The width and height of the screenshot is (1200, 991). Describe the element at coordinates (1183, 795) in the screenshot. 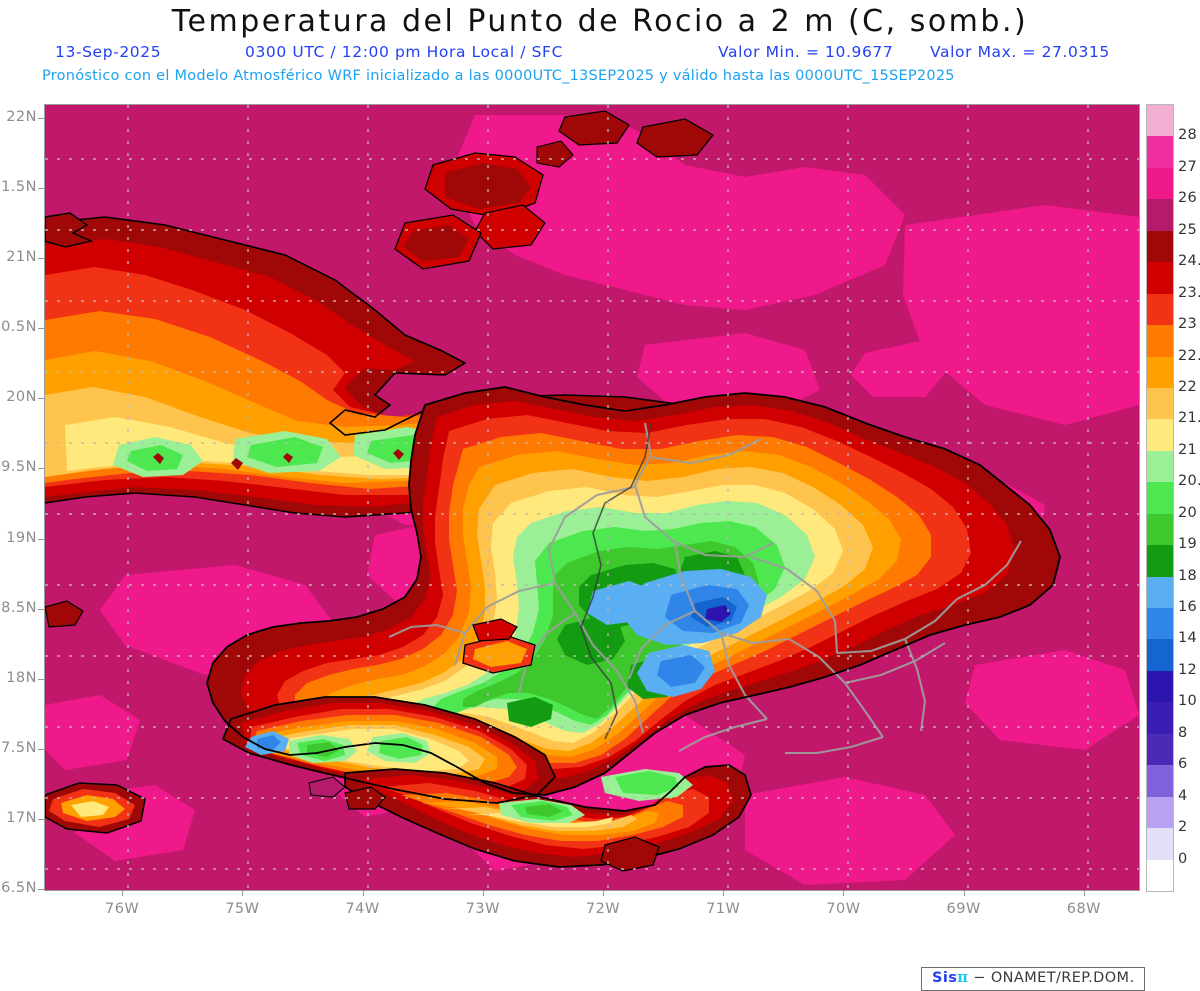

I see `colorbar-tick-label: 4` at that location.